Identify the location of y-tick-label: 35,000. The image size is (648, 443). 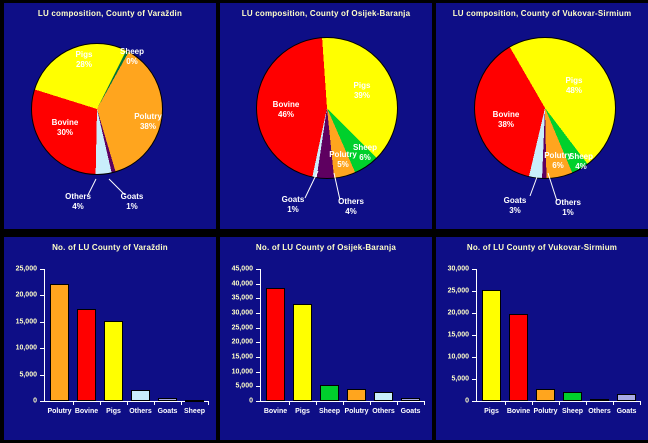
(242, 298).